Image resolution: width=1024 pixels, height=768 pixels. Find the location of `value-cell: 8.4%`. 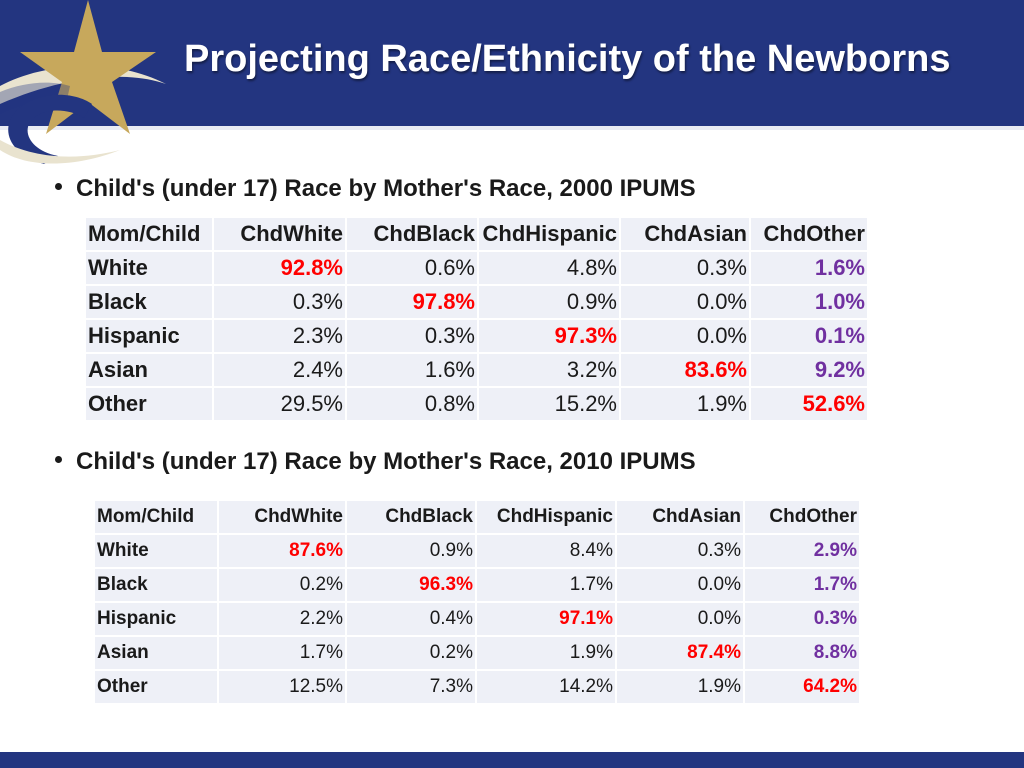

value-cell: 8.4% is located at coordinates (546, 551).